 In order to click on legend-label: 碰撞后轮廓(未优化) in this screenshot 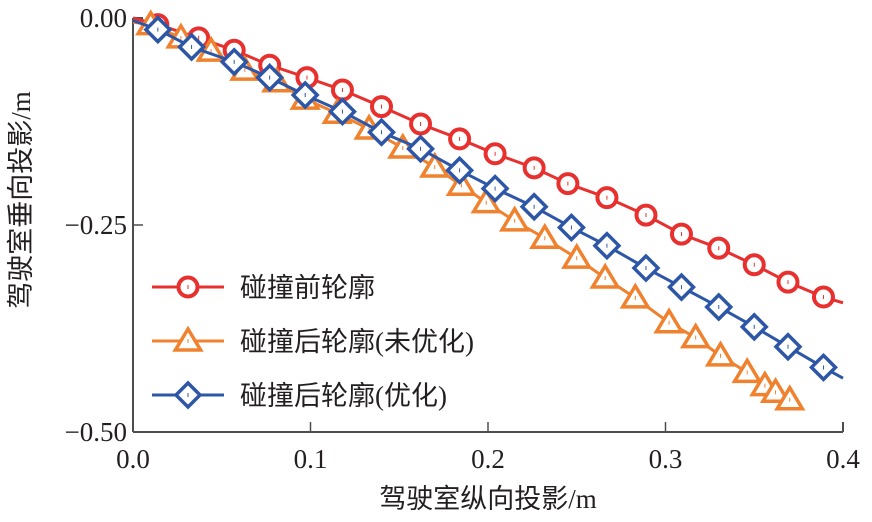, I will do `click(357, 342)`.